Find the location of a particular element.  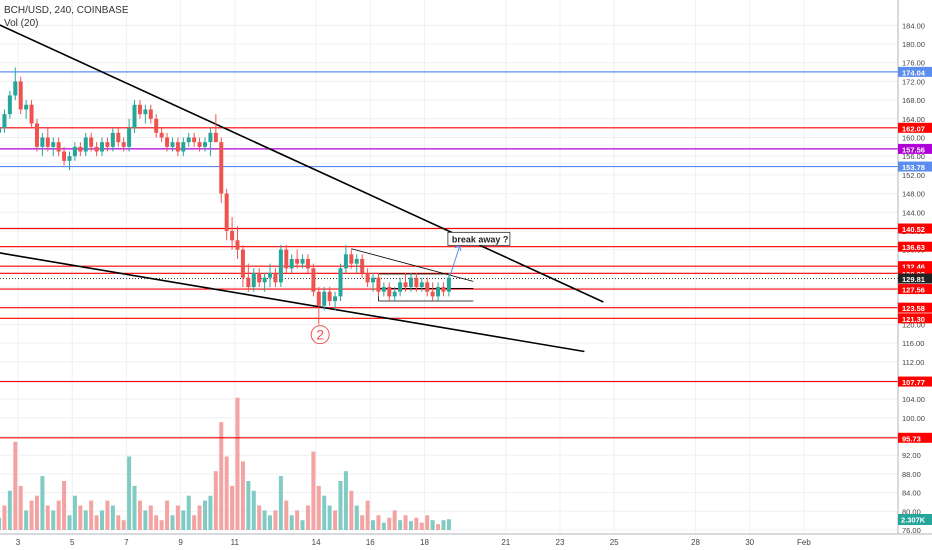

callout-box is located at coordinates (479, 238).